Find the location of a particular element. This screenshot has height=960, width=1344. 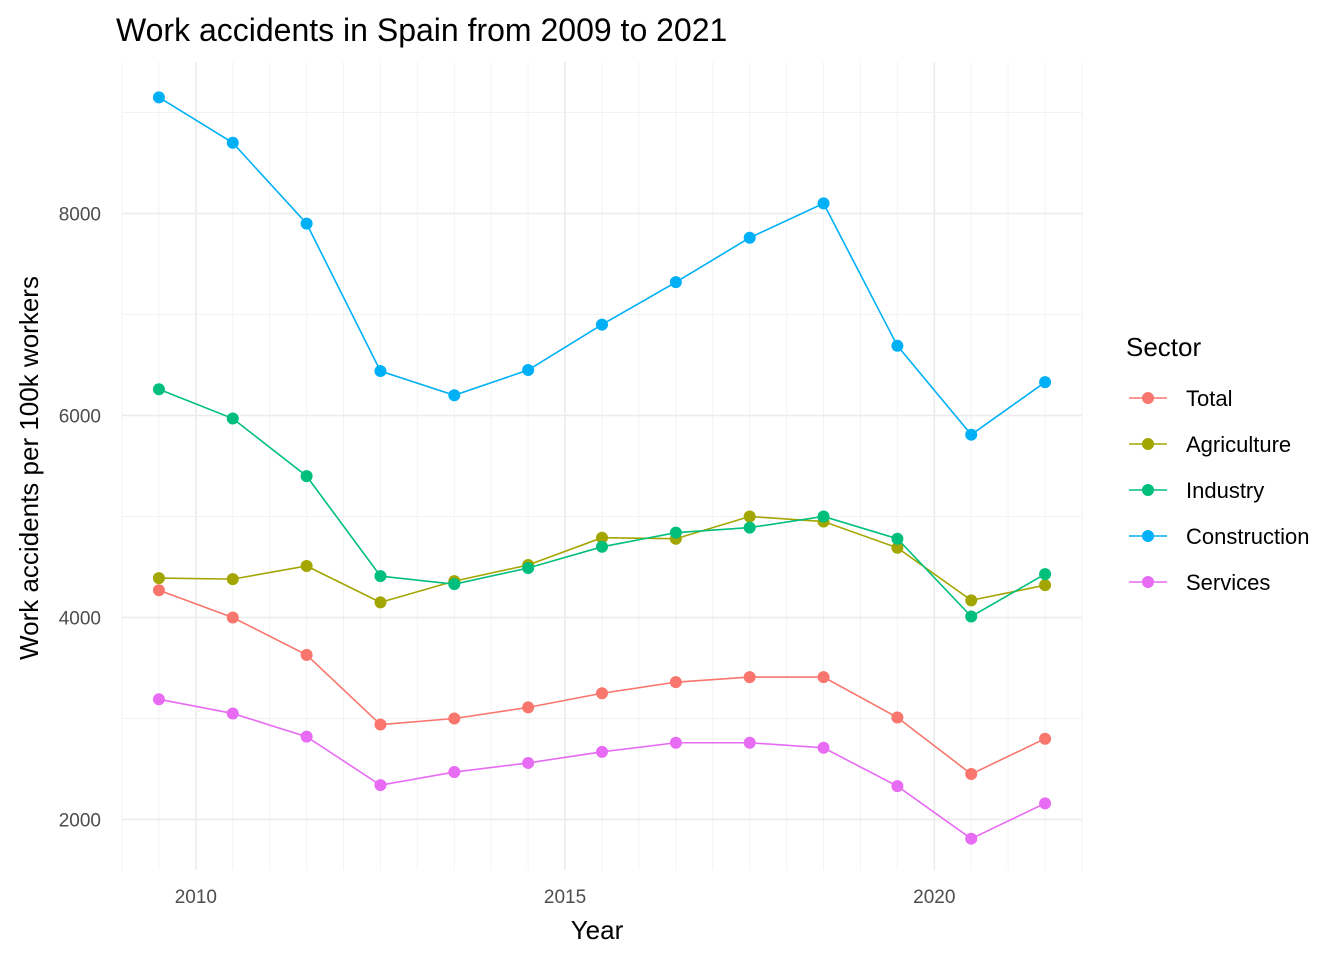

legend-item-industry: Industry is located at coordinates (1196, 490).